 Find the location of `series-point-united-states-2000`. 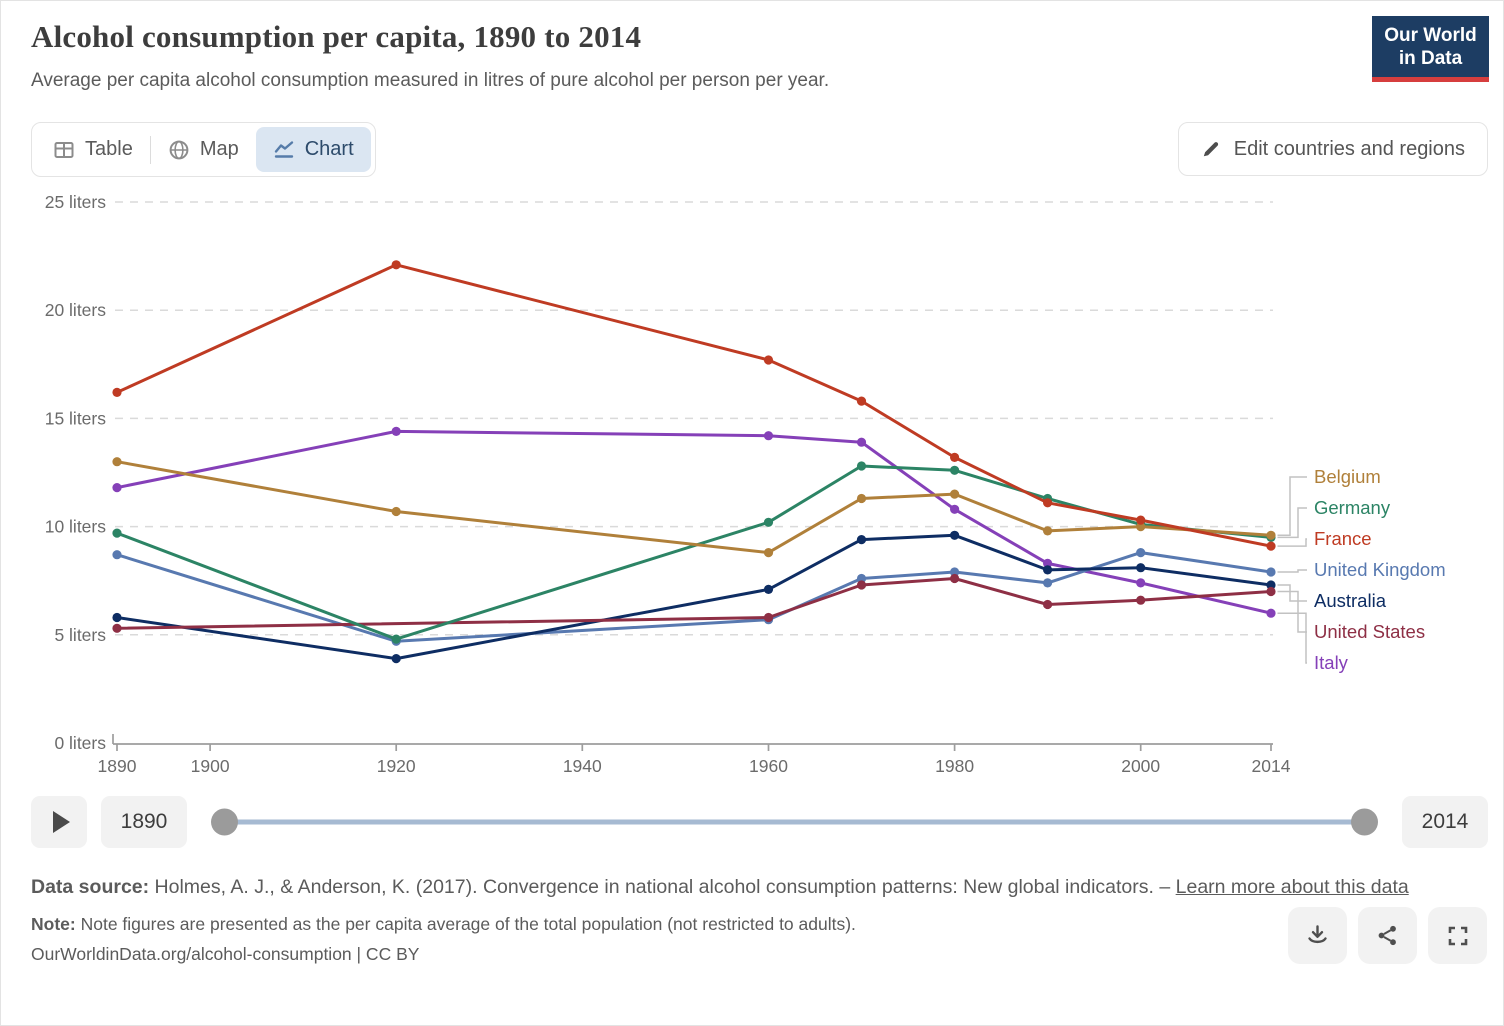

series-point-united-states-2000 is located at coordinates (1141, 600).